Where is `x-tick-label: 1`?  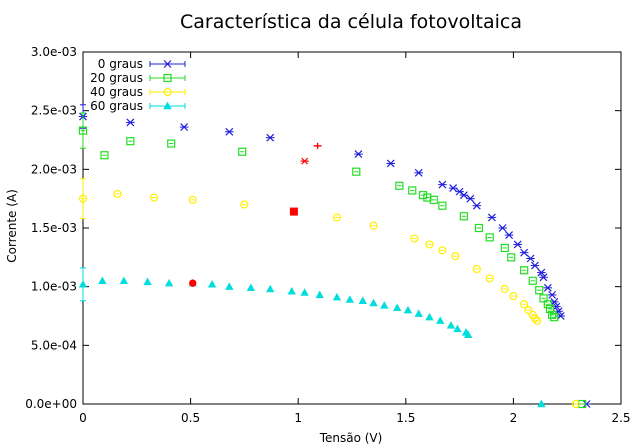 x-tick-label: 1 is located at coordinates (298, 418).